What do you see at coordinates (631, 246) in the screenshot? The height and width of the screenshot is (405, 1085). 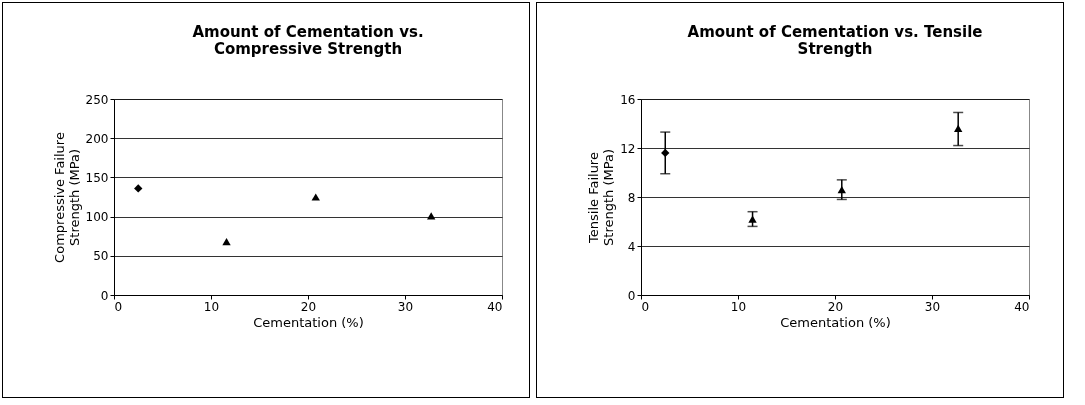 I see `y-tick-label: 4` at bounding box center [631, 246].